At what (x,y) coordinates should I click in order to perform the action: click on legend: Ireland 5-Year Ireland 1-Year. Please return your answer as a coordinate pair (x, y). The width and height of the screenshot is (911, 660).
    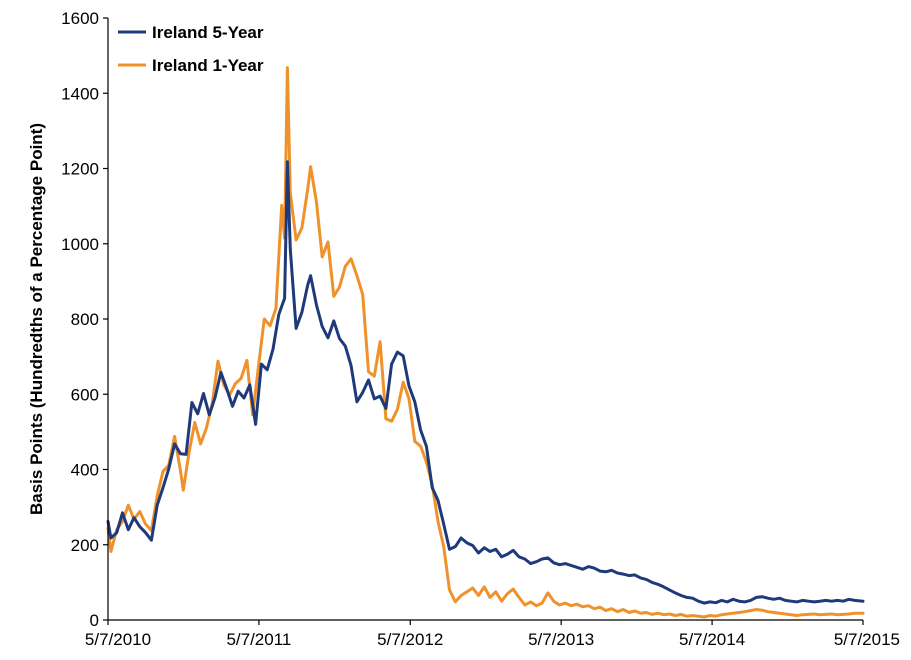
    Looking at the image, I should click on (191, 49).